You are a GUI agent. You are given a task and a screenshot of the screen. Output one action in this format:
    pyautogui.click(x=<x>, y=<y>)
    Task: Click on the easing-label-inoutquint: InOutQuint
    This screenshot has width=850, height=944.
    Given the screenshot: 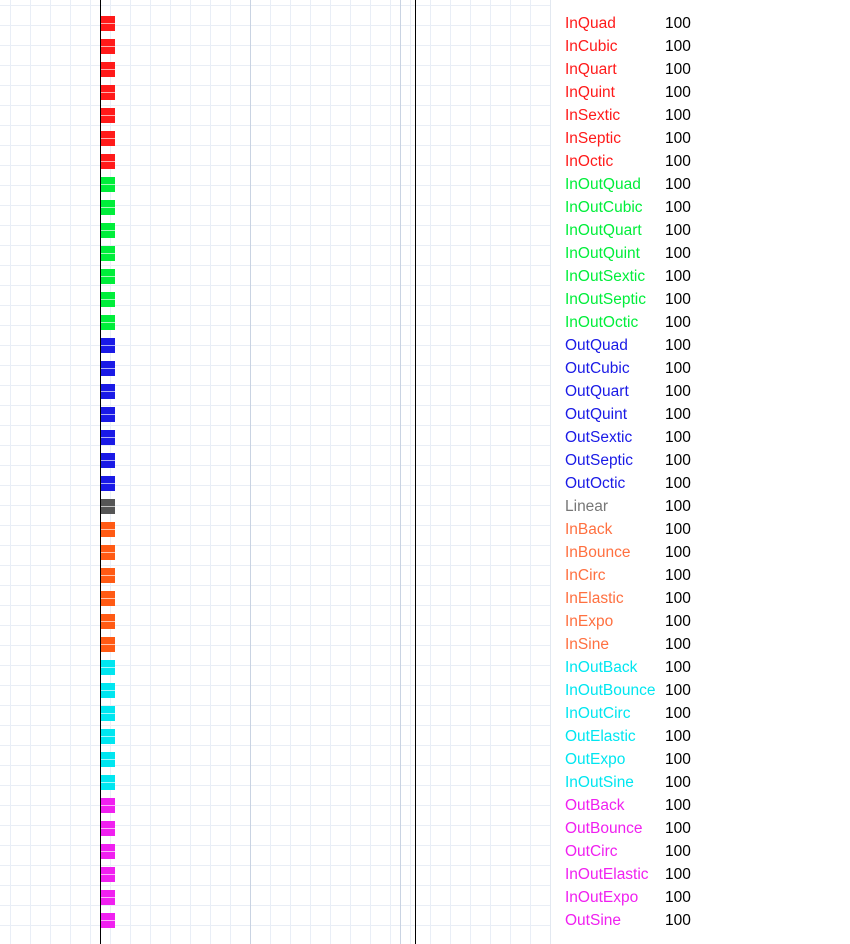 What is the action you would take?
    pyautogui.click(x=602, y=253)
    